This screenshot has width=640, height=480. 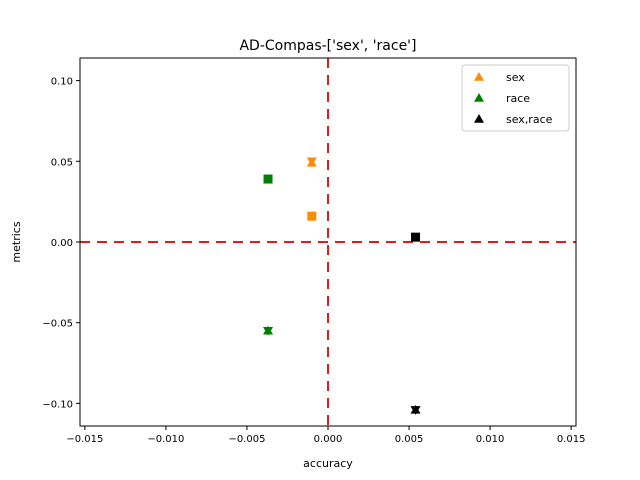 I want to click on x-tick-label-6: 0.015, so click(x=571, y=439).